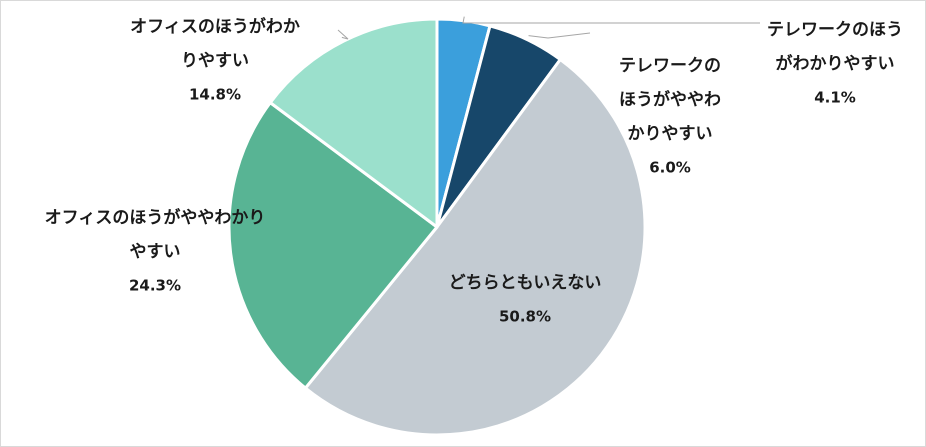 The width and height of the screenshot is (926, 447). What do you see at coordinates (215, 26) in the screenshot?
I see `data-label-name-5: オフィスのほうがわか` at bounding box center [215, 26].